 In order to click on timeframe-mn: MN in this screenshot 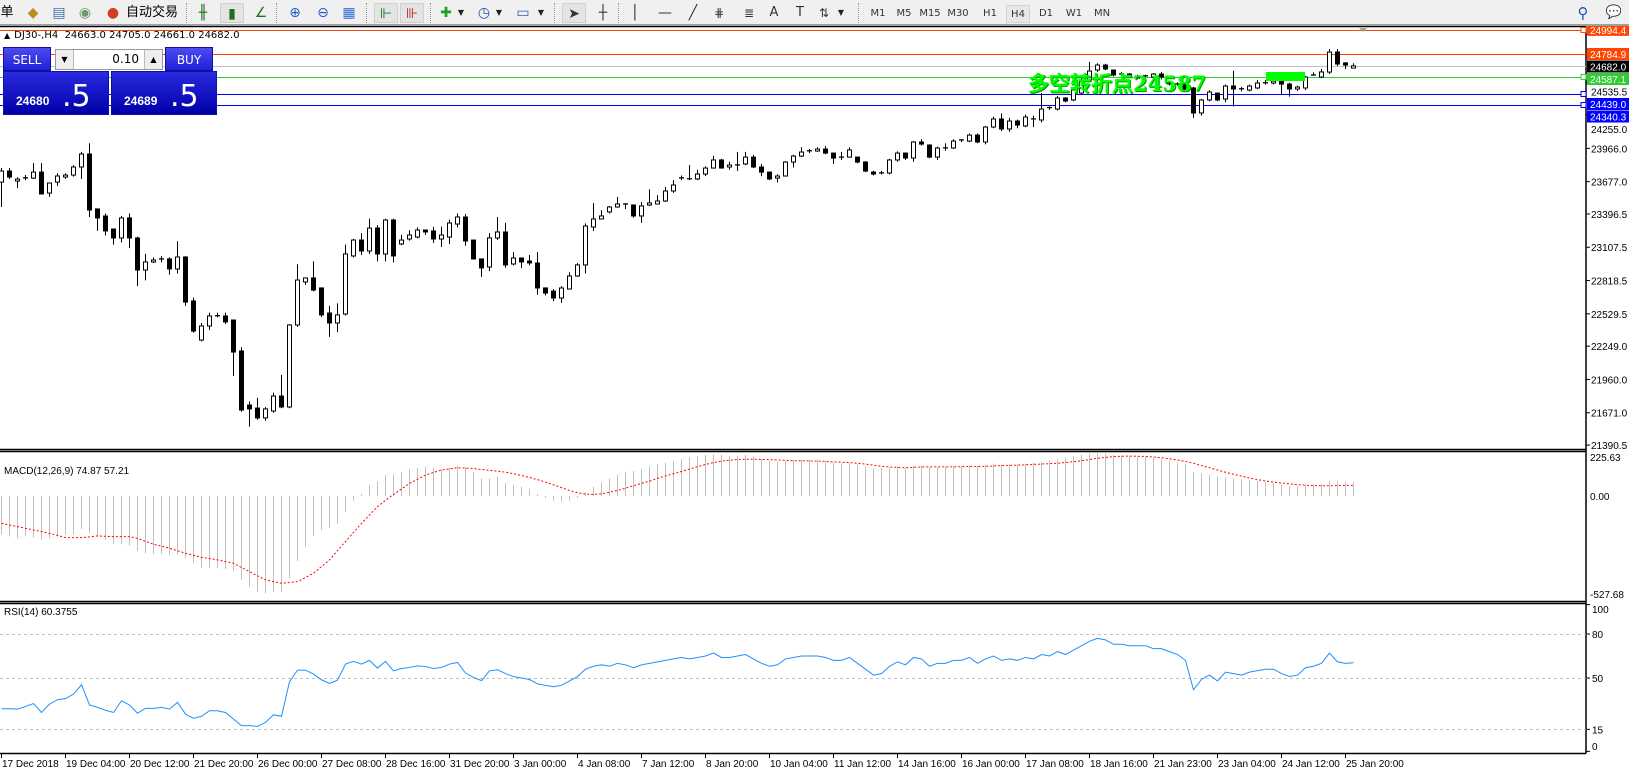, I will do `click(1102, 13)`.